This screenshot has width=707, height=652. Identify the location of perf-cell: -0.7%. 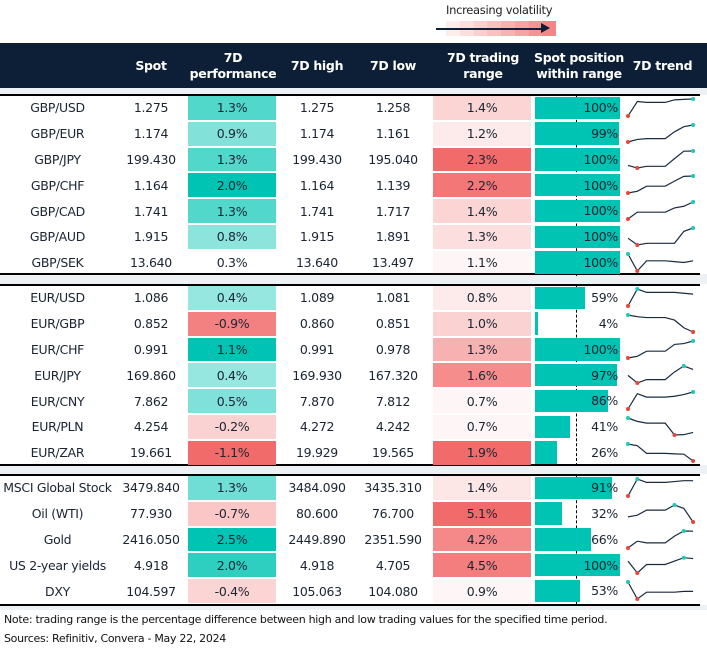
(232, 513).